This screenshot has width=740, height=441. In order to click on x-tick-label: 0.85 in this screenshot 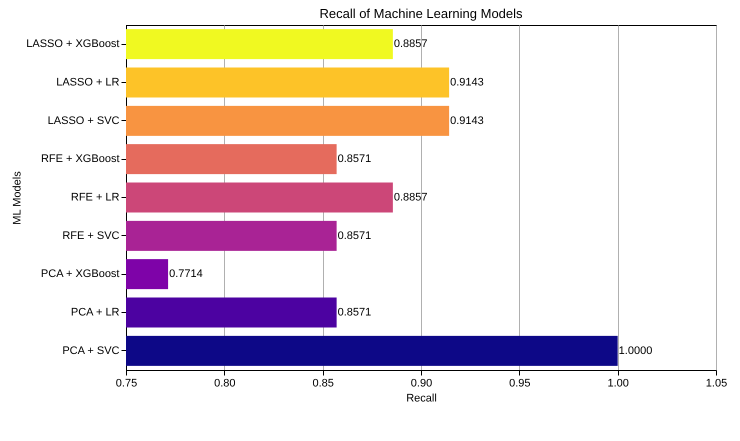, I will do `click(323, 384)`.